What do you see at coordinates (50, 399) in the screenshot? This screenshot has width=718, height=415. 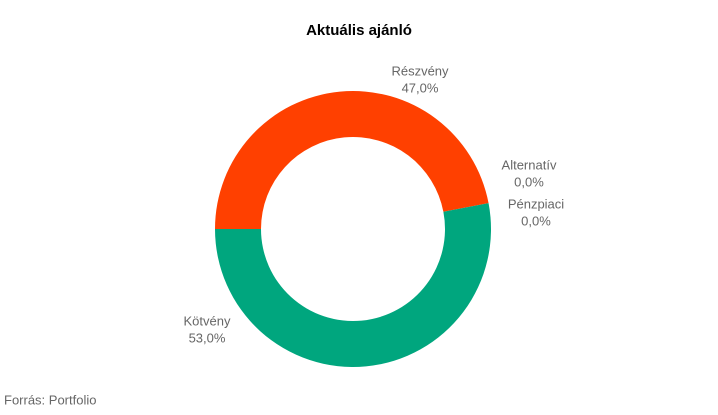 I see `source: Forrás: Portfolio` at bounding box center [50, 399].